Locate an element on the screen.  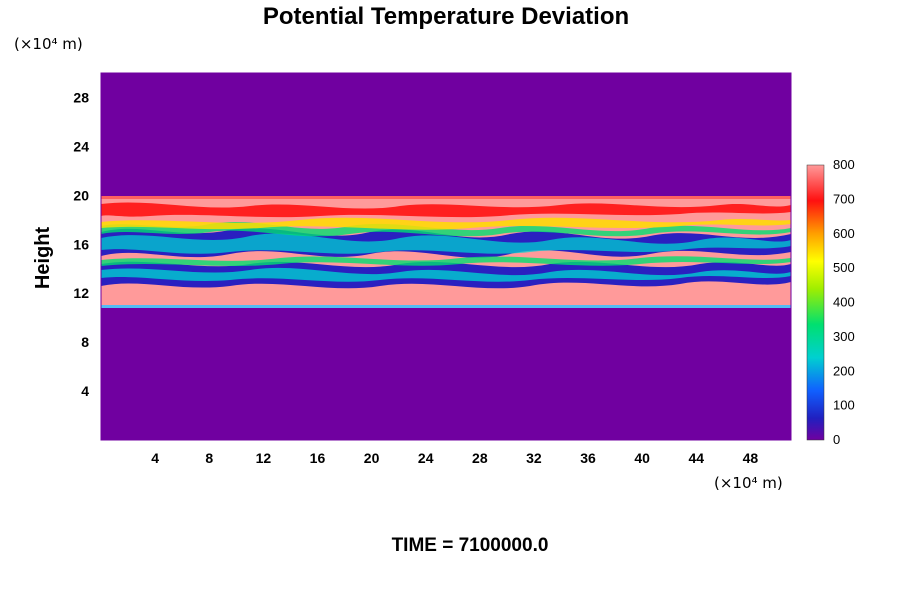
heatmap-top-boundary is located at coordinates (446, 197).